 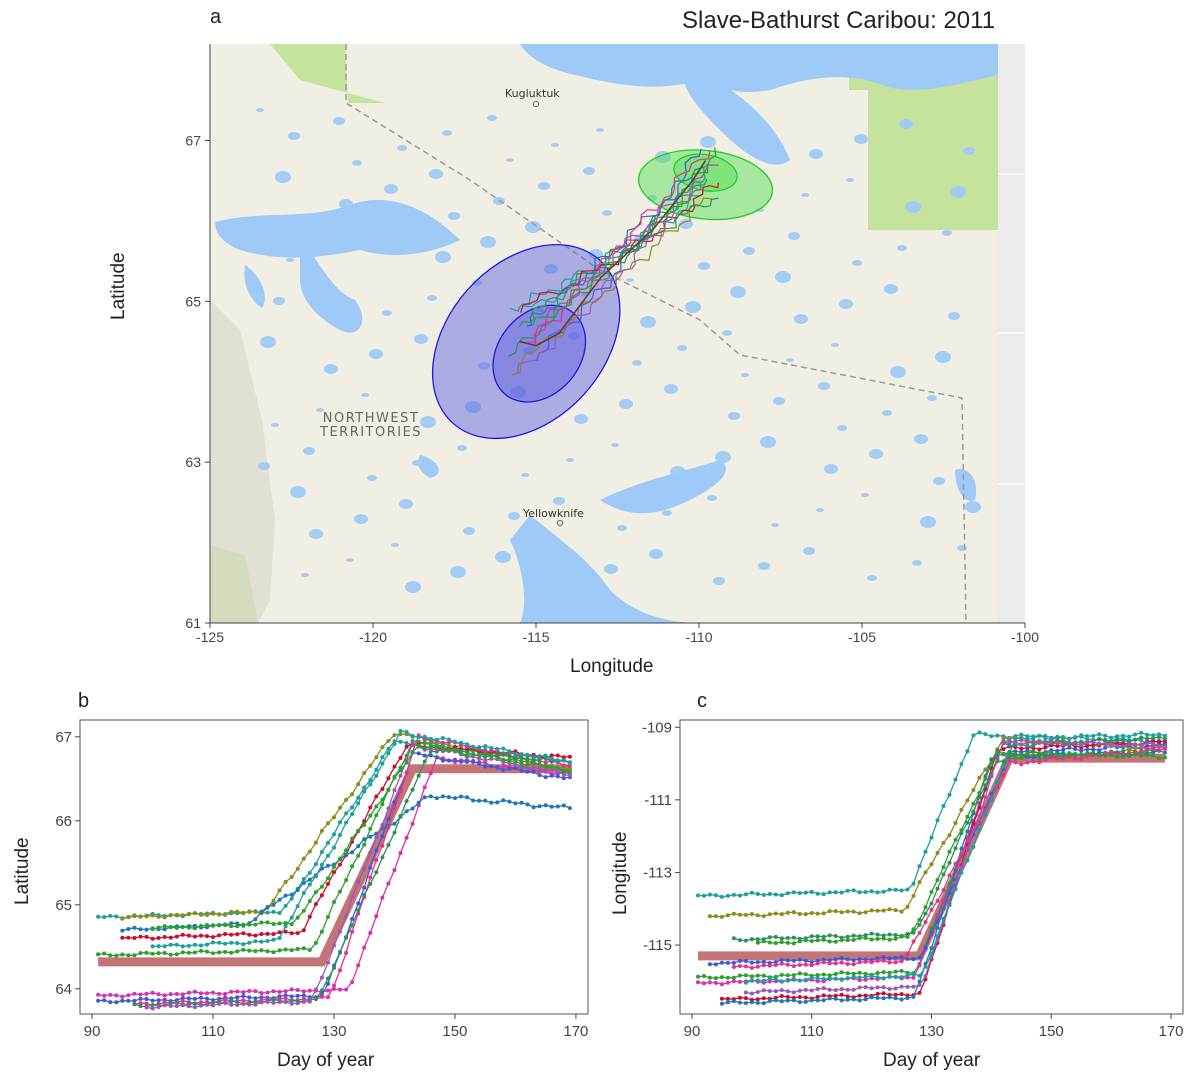 I want to click on panel-c-xtick-label: 150, so click(x=1051, y=1031).